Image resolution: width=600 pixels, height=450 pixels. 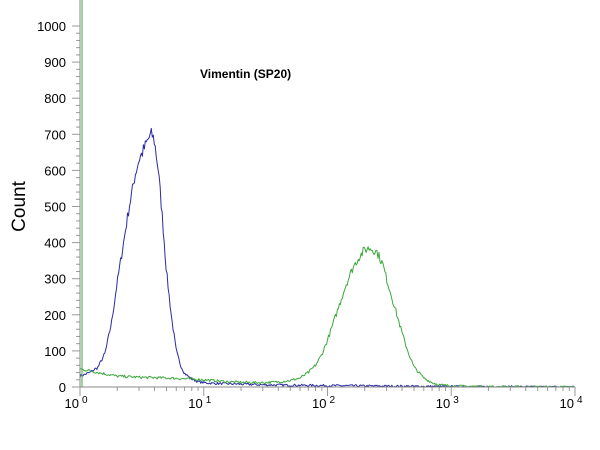 What do you see at coordinates (323, 403) in the screenshot?
I see `x-tick-label: 10 2` at bounding box center [323, 403].